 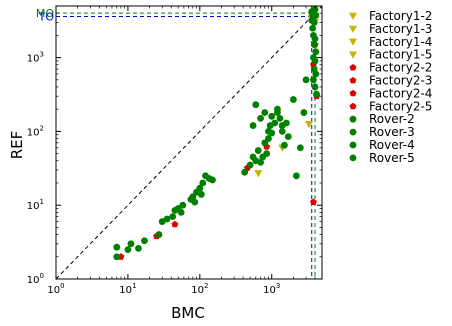 I want to click on x-axis-label: BMC, so click(x=188, y=313).